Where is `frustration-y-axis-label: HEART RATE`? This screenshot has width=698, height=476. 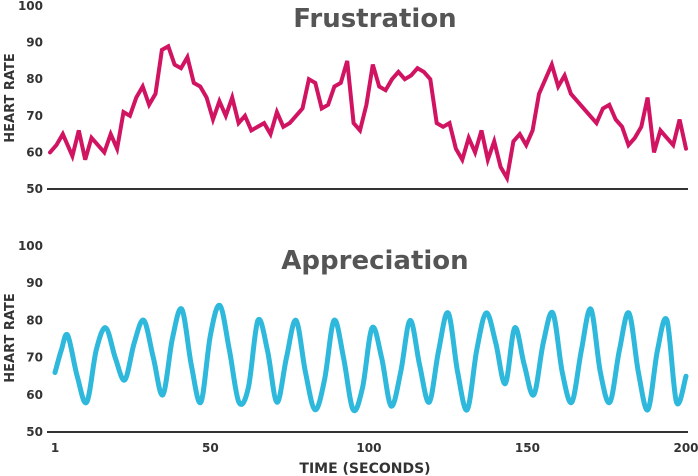 frustration-y-axis-label: HEART RATE is located at coordinates (10, 97).